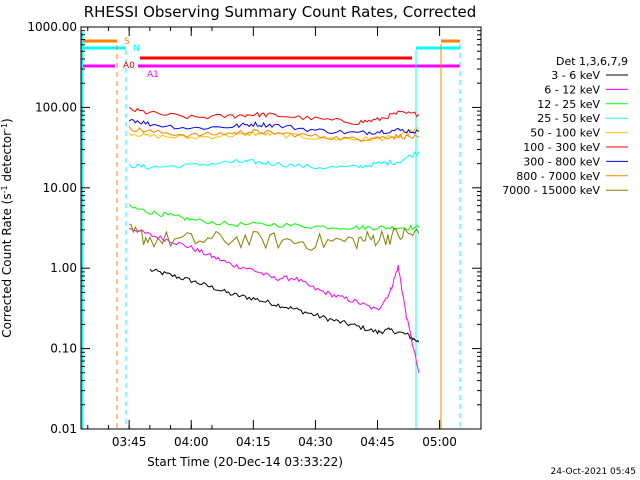 This screenshot has height=480, width=640. I want to click on y-tick-label: 0.01, so click(63, 429).